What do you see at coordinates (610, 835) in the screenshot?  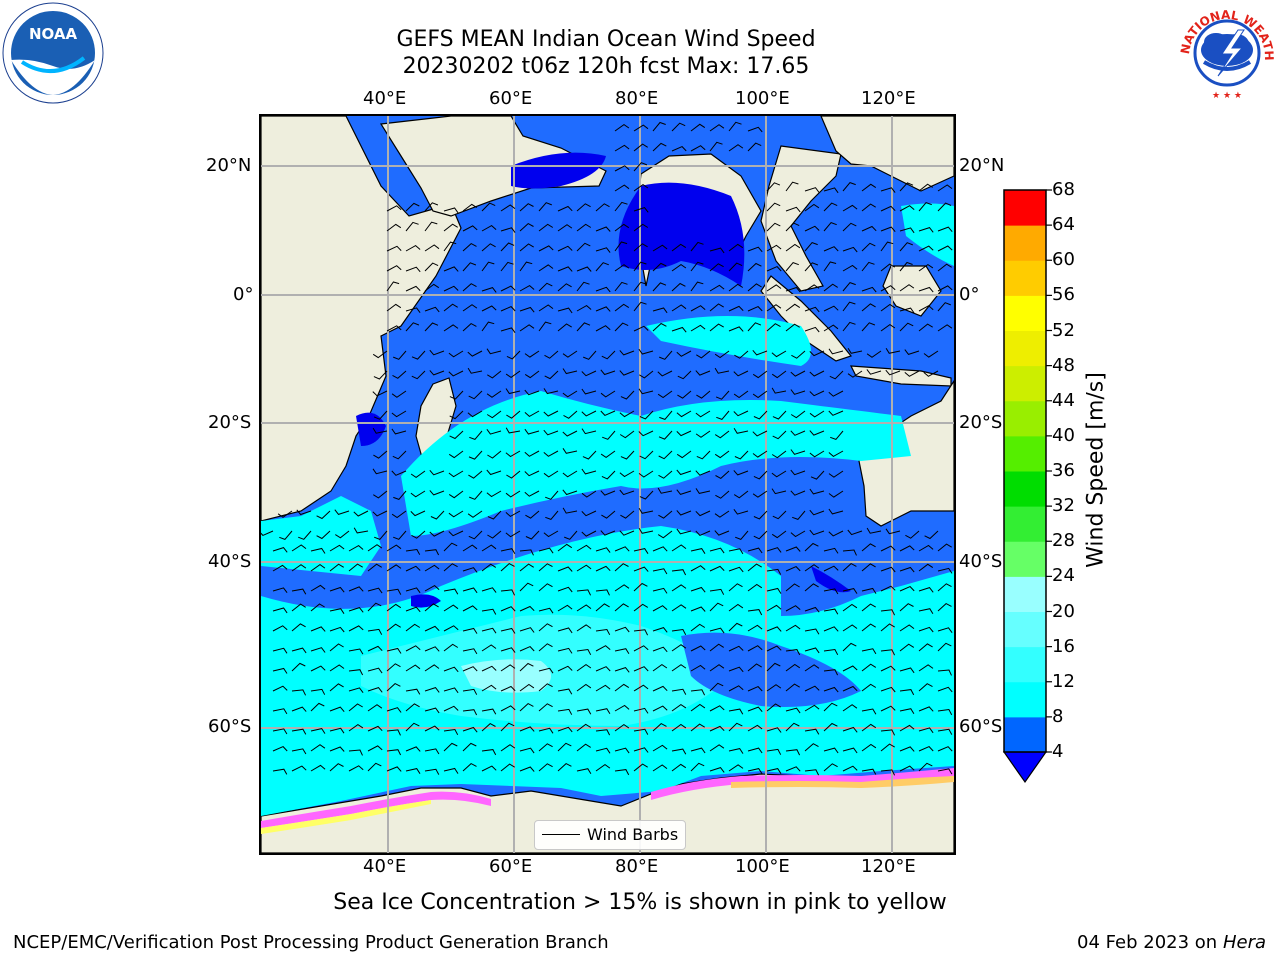 I see `map-legend: Wind Barbs` at bounding box center [610, 835].